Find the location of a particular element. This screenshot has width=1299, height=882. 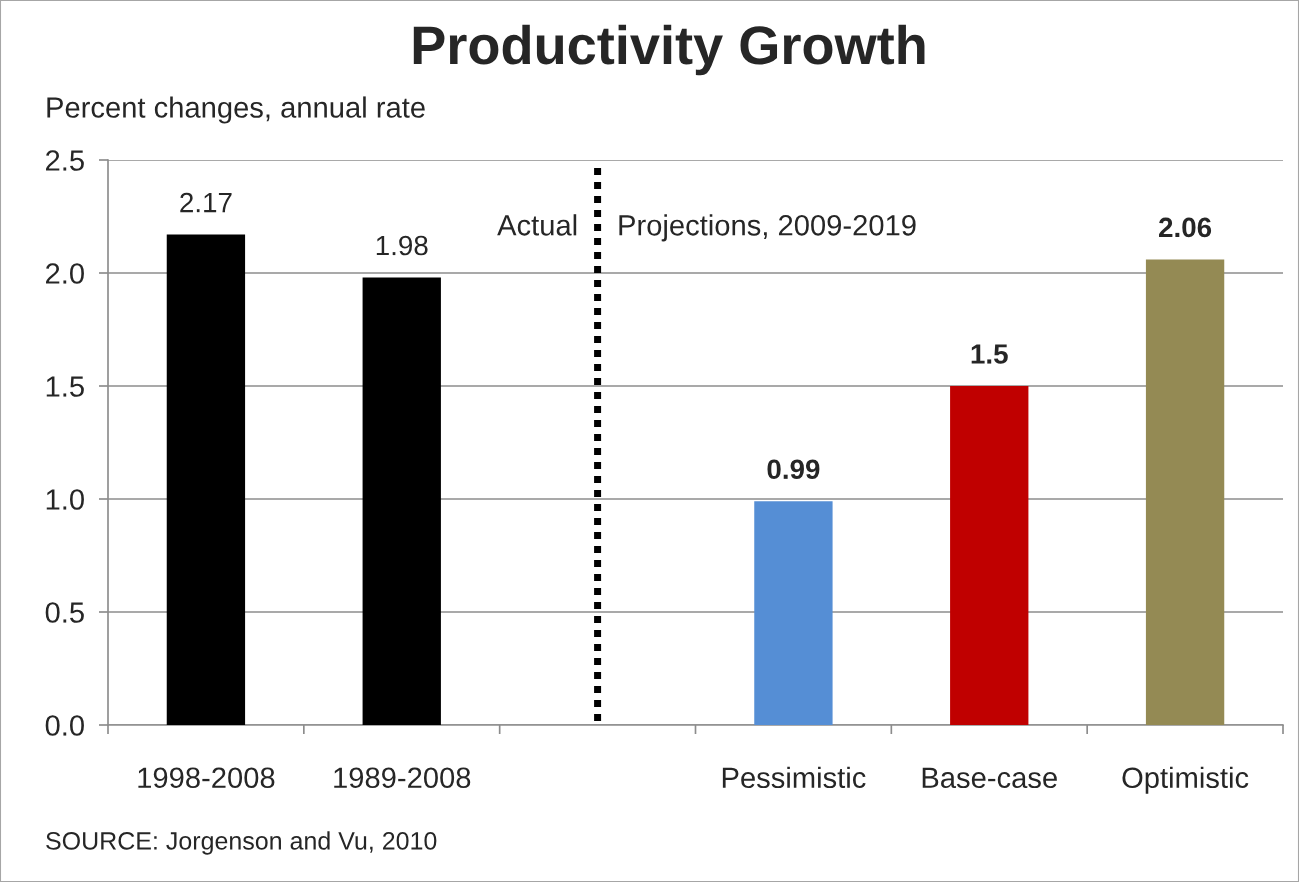

x-tick-label: Pessimistic is located at coordinates (794, 777).